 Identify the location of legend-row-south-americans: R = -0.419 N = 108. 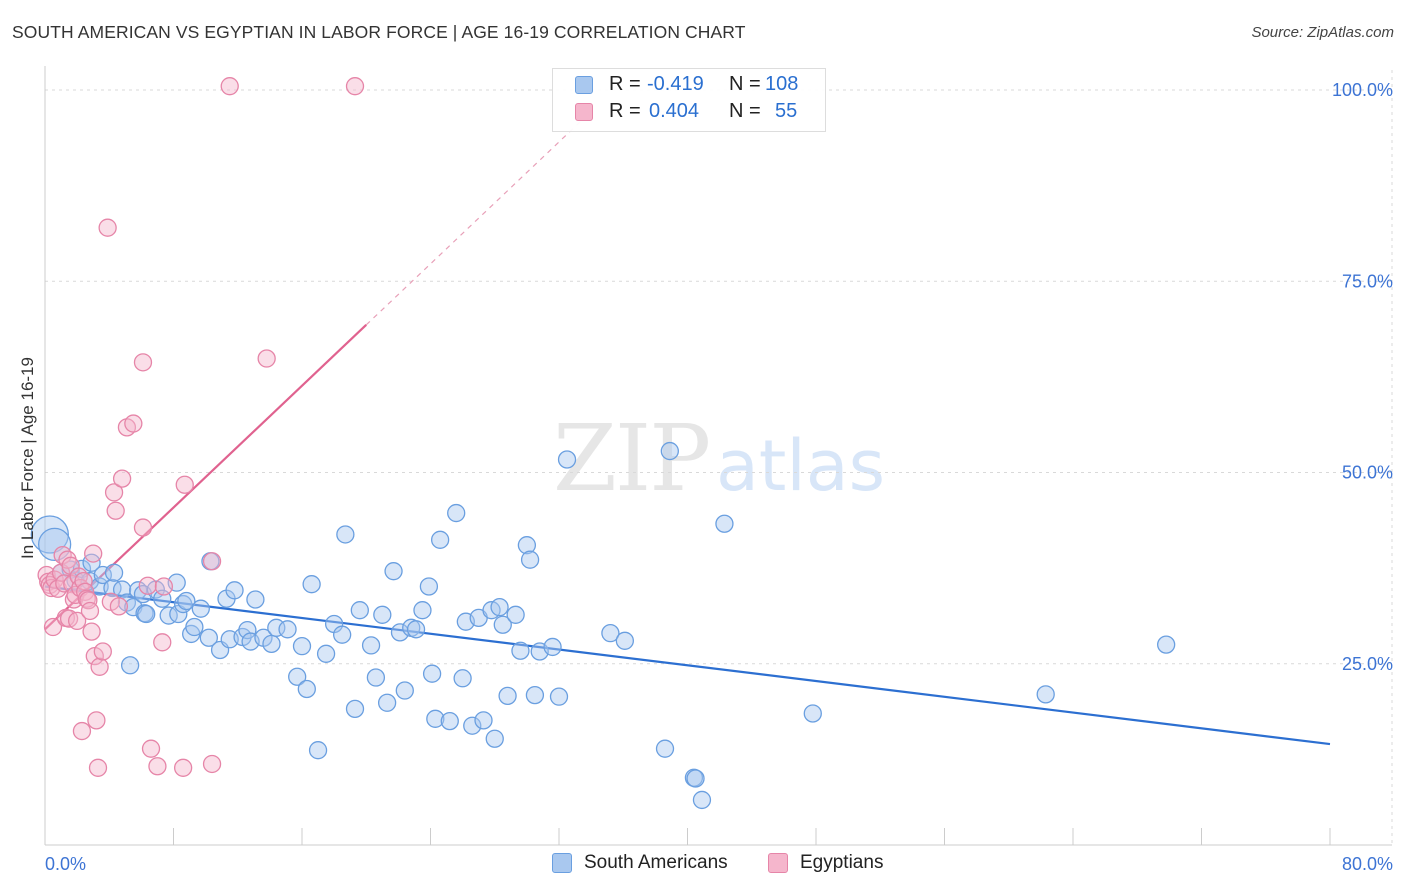
(689, 86).